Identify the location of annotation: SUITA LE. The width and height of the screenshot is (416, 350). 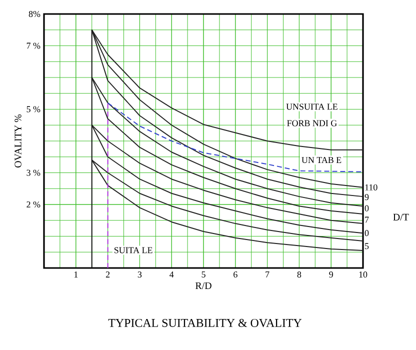
(133, 250).